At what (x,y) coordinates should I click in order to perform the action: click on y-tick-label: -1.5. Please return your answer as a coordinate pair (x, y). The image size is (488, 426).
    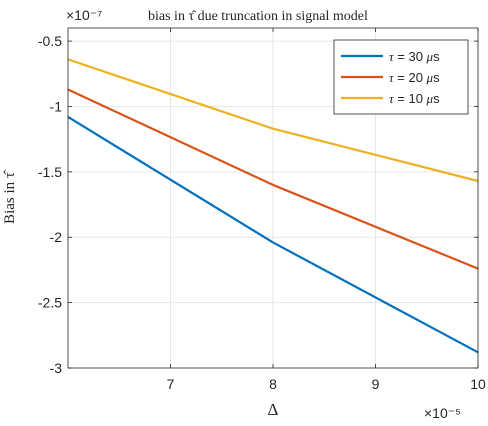
    Looking at the image, I should click on (50, 172).